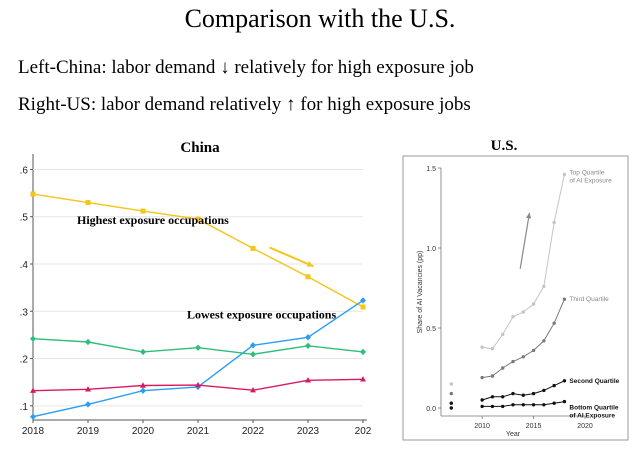  Describe the element at coordinates (153, 220) in the screenshot. I see `annotation-label: Highest exposure occupations` at that location.